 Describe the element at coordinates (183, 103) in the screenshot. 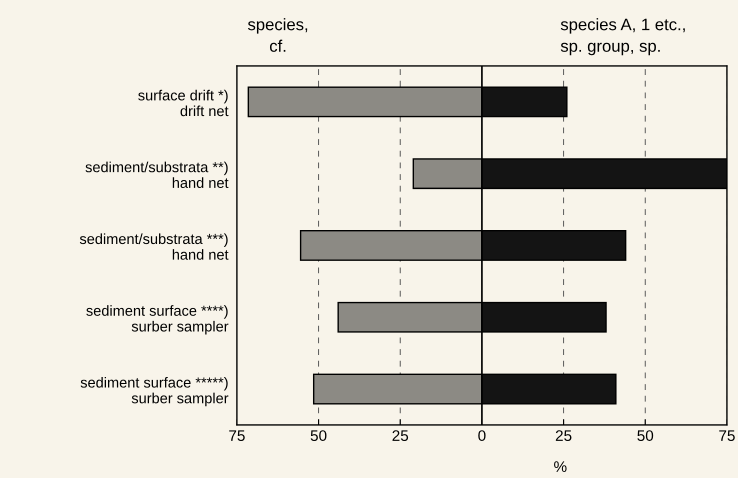

I see `y-tick-label: surface drift *) drift net` at that location.